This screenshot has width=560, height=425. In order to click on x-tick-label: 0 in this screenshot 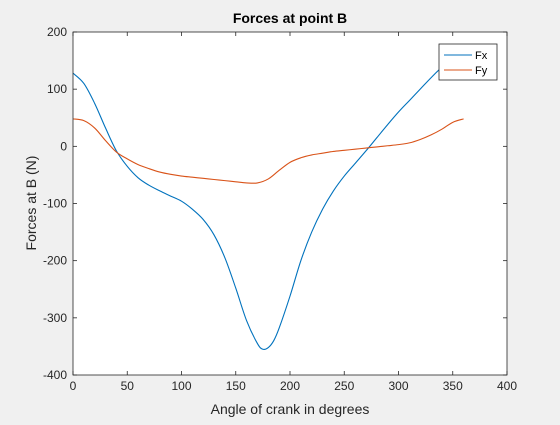, I will do `click(73, 386)`.